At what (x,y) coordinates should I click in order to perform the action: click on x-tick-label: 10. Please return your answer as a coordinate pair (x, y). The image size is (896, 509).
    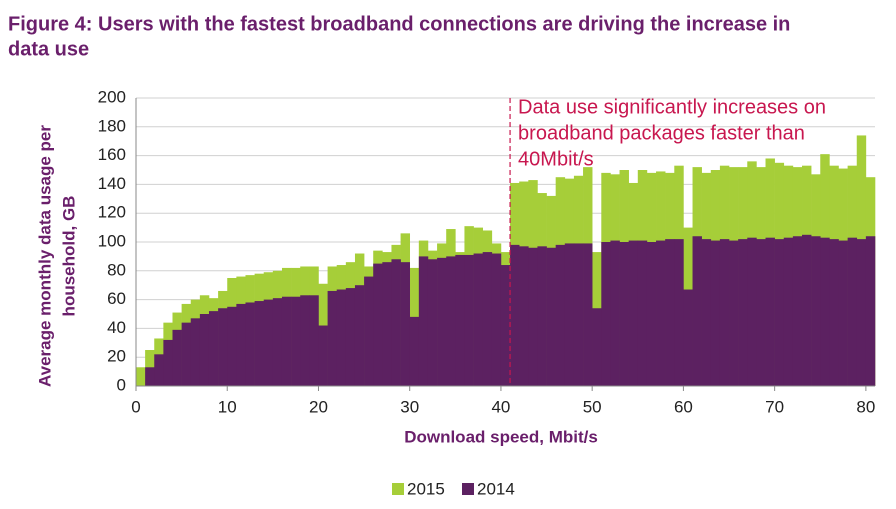
    Looking at the image, I should click on (227, 406).